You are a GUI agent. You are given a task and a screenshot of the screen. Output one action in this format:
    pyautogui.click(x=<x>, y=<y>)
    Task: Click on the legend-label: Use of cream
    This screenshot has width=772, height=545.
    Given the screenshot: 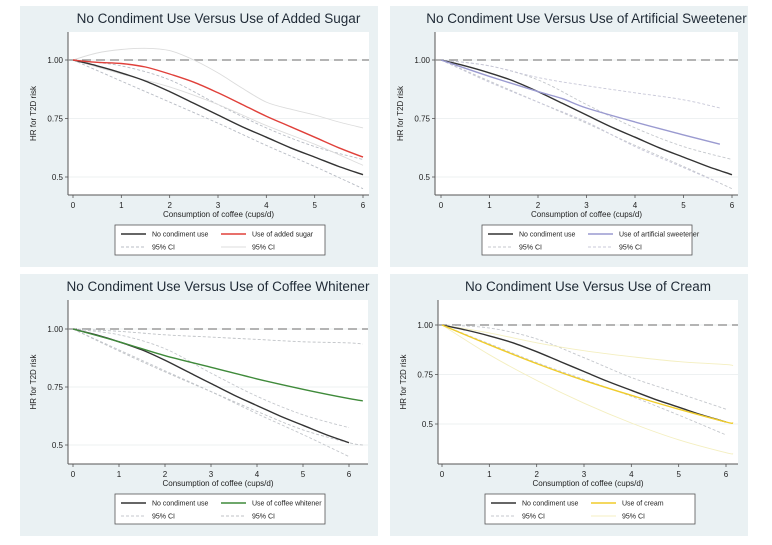 What is the action you would take?
    pyautogui.click(x=643, y=504)
    